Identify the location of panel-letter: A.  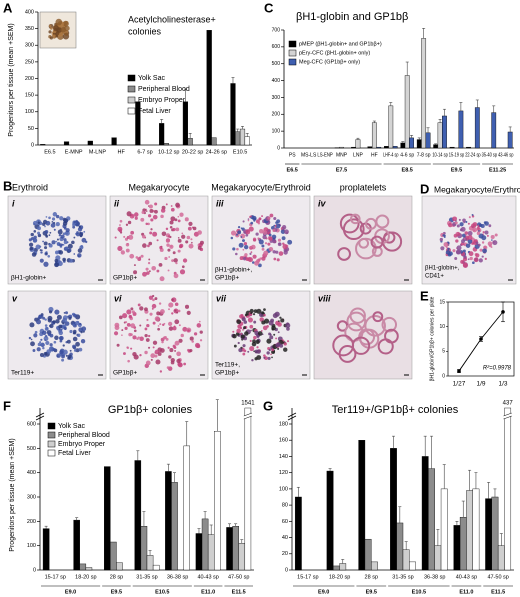
(8, 7).